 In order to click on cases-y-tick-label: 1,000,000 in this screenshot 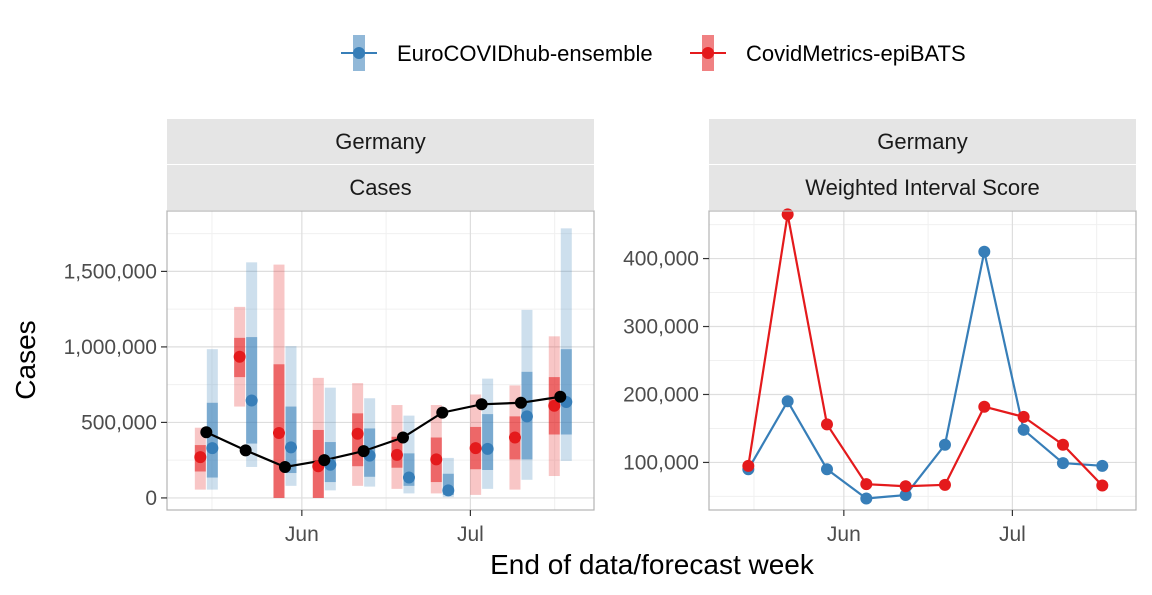, I will do `click(110, 347)`.